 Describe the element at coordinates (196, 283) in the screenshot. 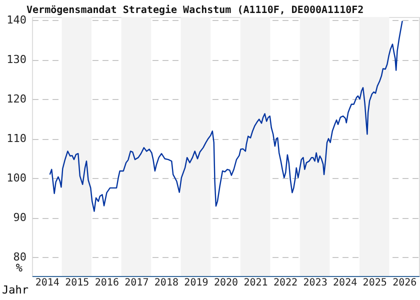

I see `x-tick-label: 2019` at that location.